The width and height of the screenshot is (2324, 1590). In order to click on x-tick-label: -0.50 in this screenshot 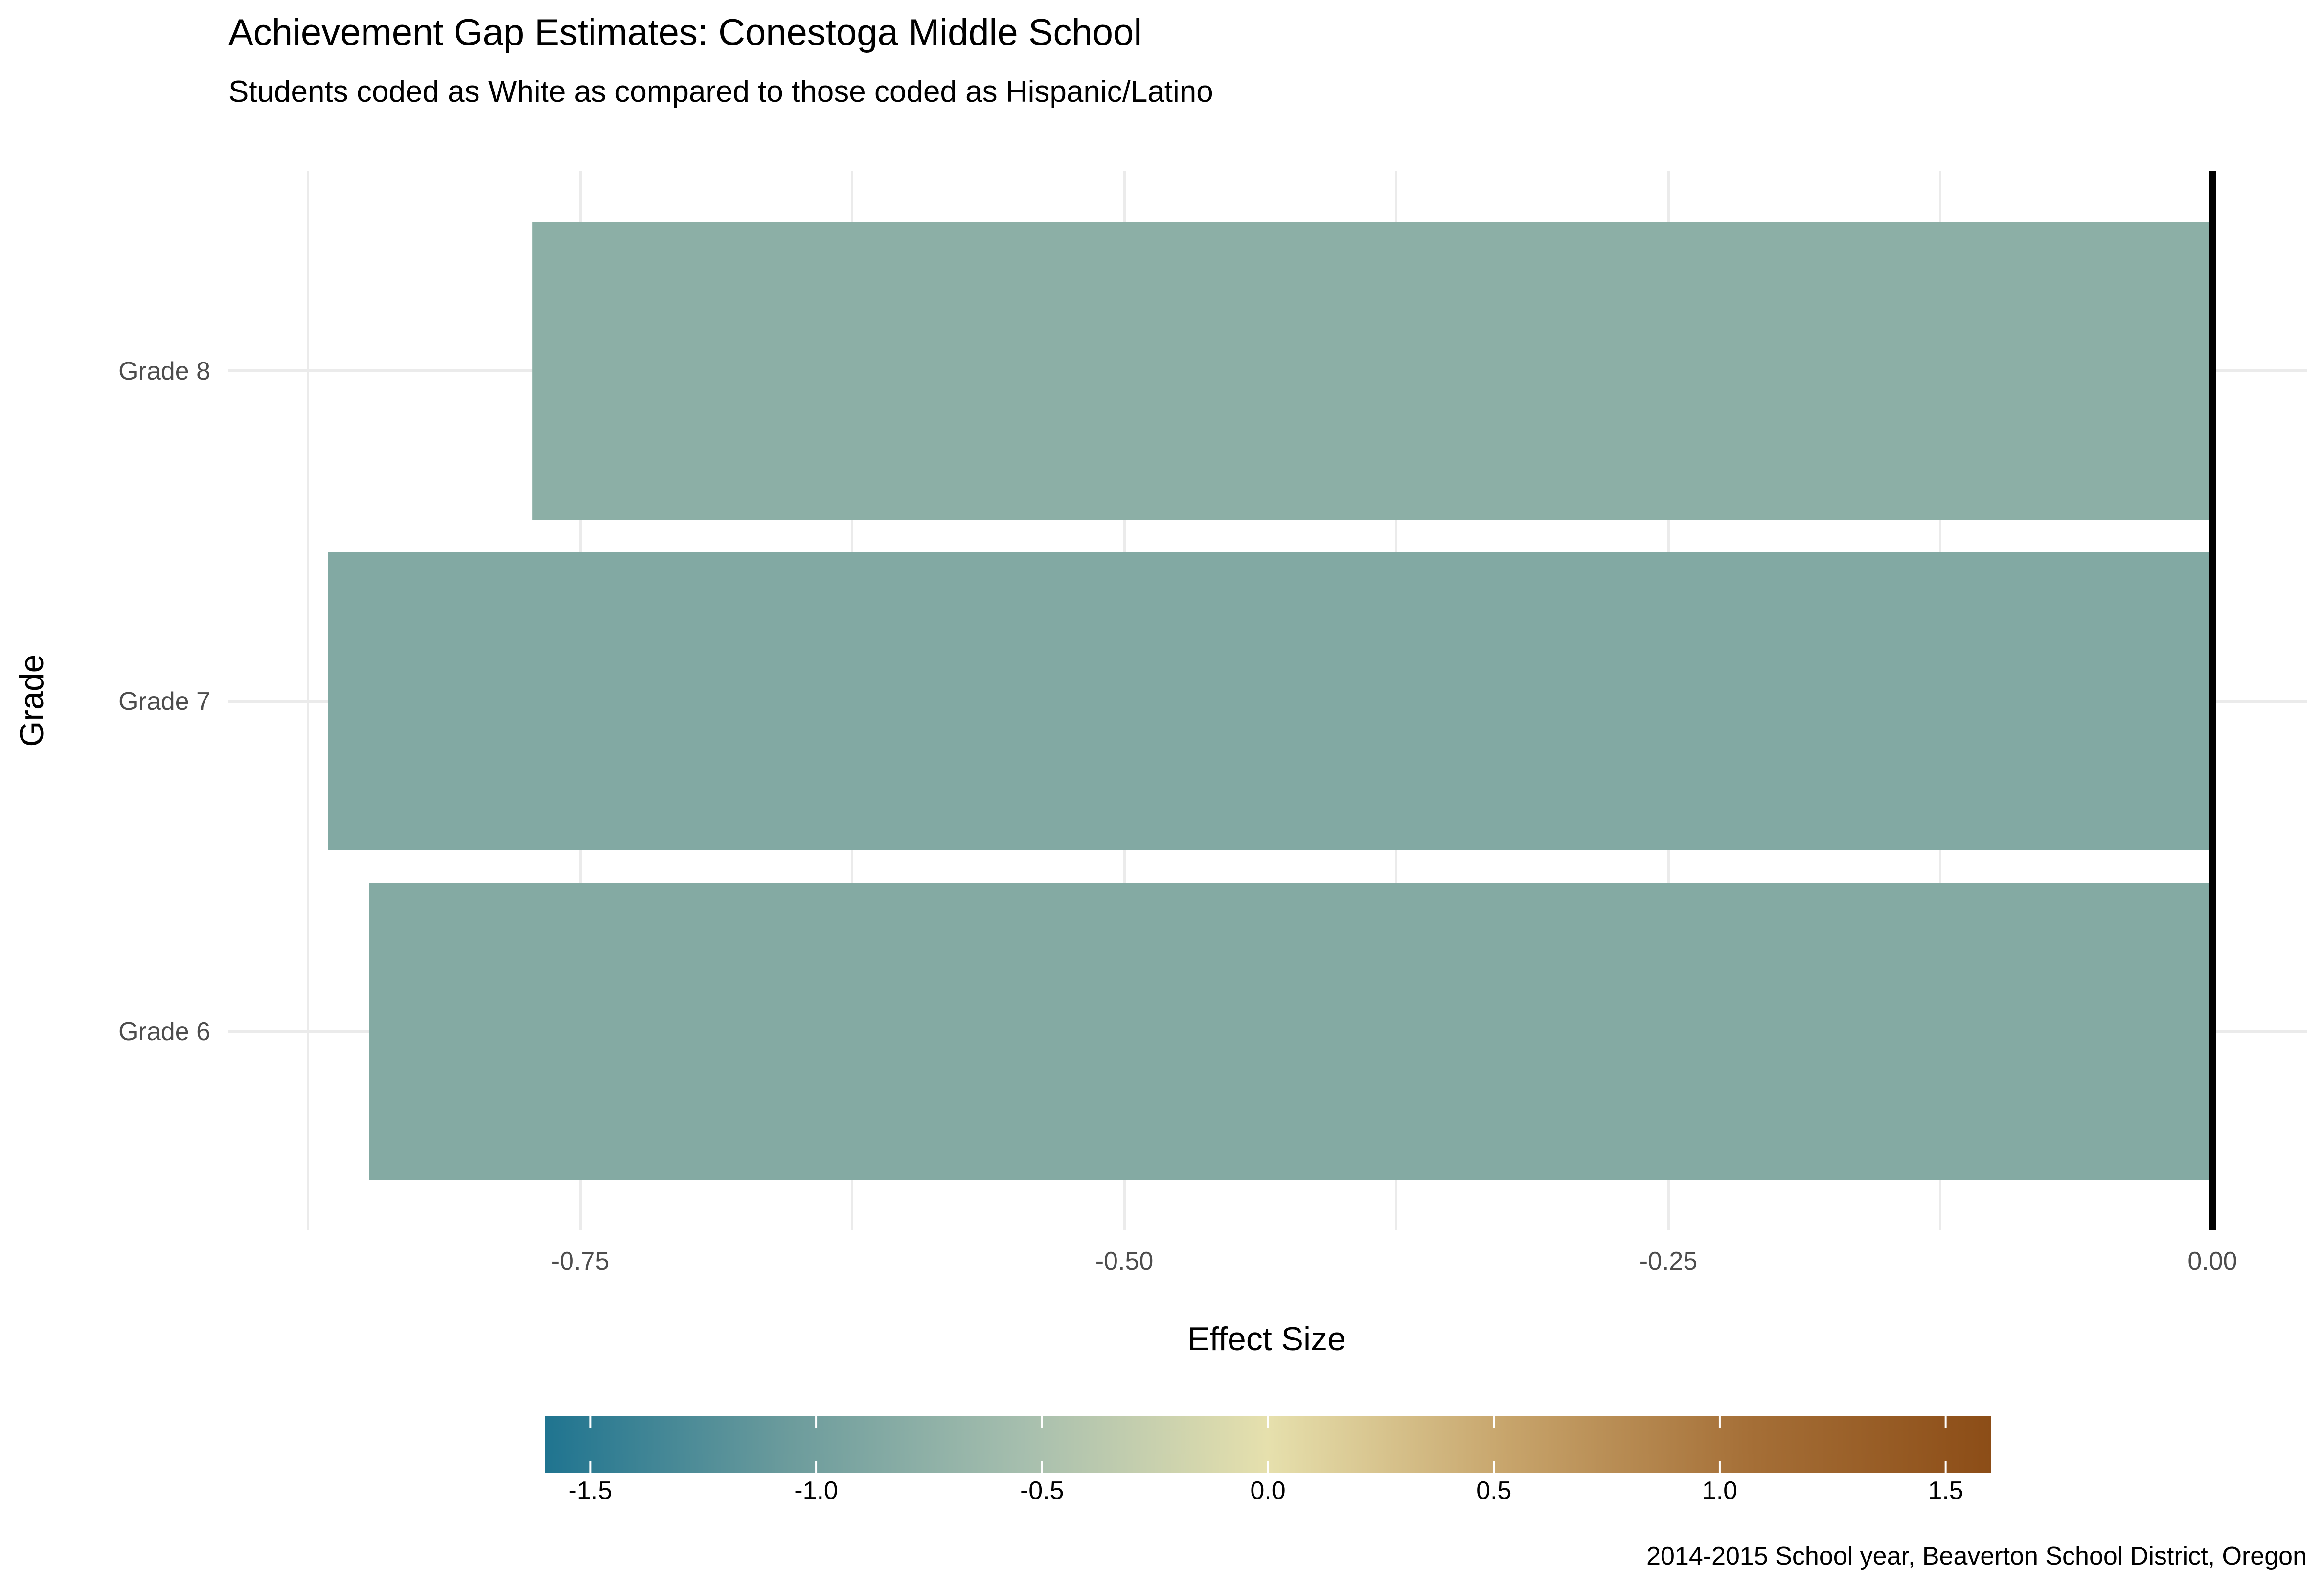, I will do `click(1124, 1261)`.